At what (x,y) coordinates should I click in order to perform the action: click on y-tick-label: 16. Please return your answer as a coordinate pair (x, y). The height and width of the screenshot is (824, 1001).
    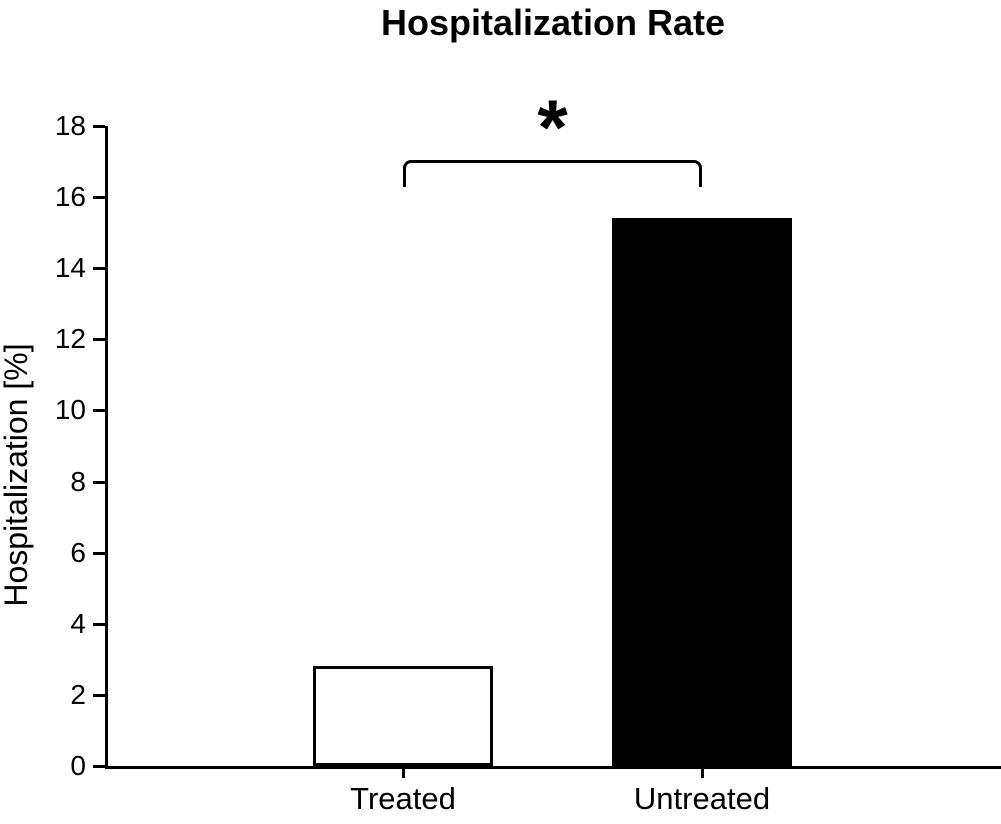
    Looking at the image, I should click on (70, 197).